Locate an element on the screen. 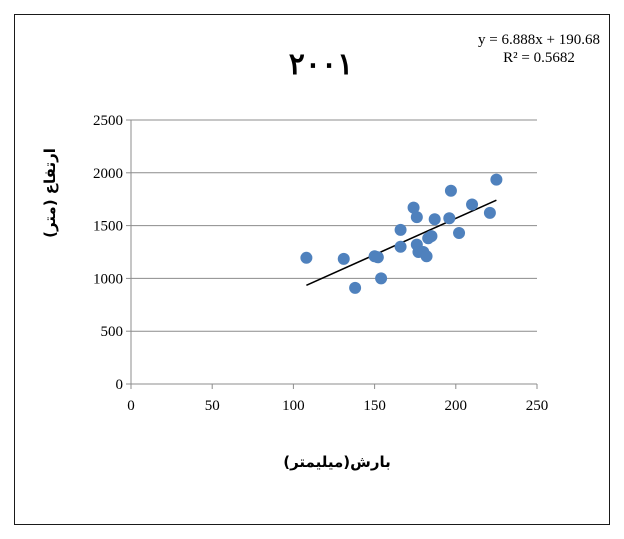  r-squared-text: R² = 0.5682 is located at coordinates (539, 58).